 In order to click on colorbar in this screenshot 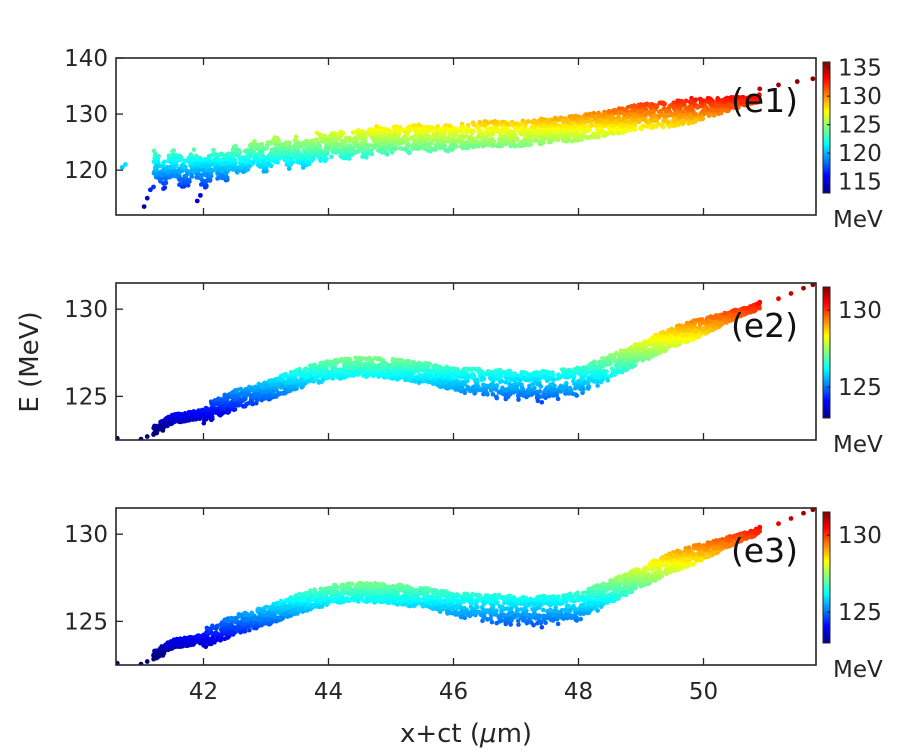, I will do `click(826, 127)`.